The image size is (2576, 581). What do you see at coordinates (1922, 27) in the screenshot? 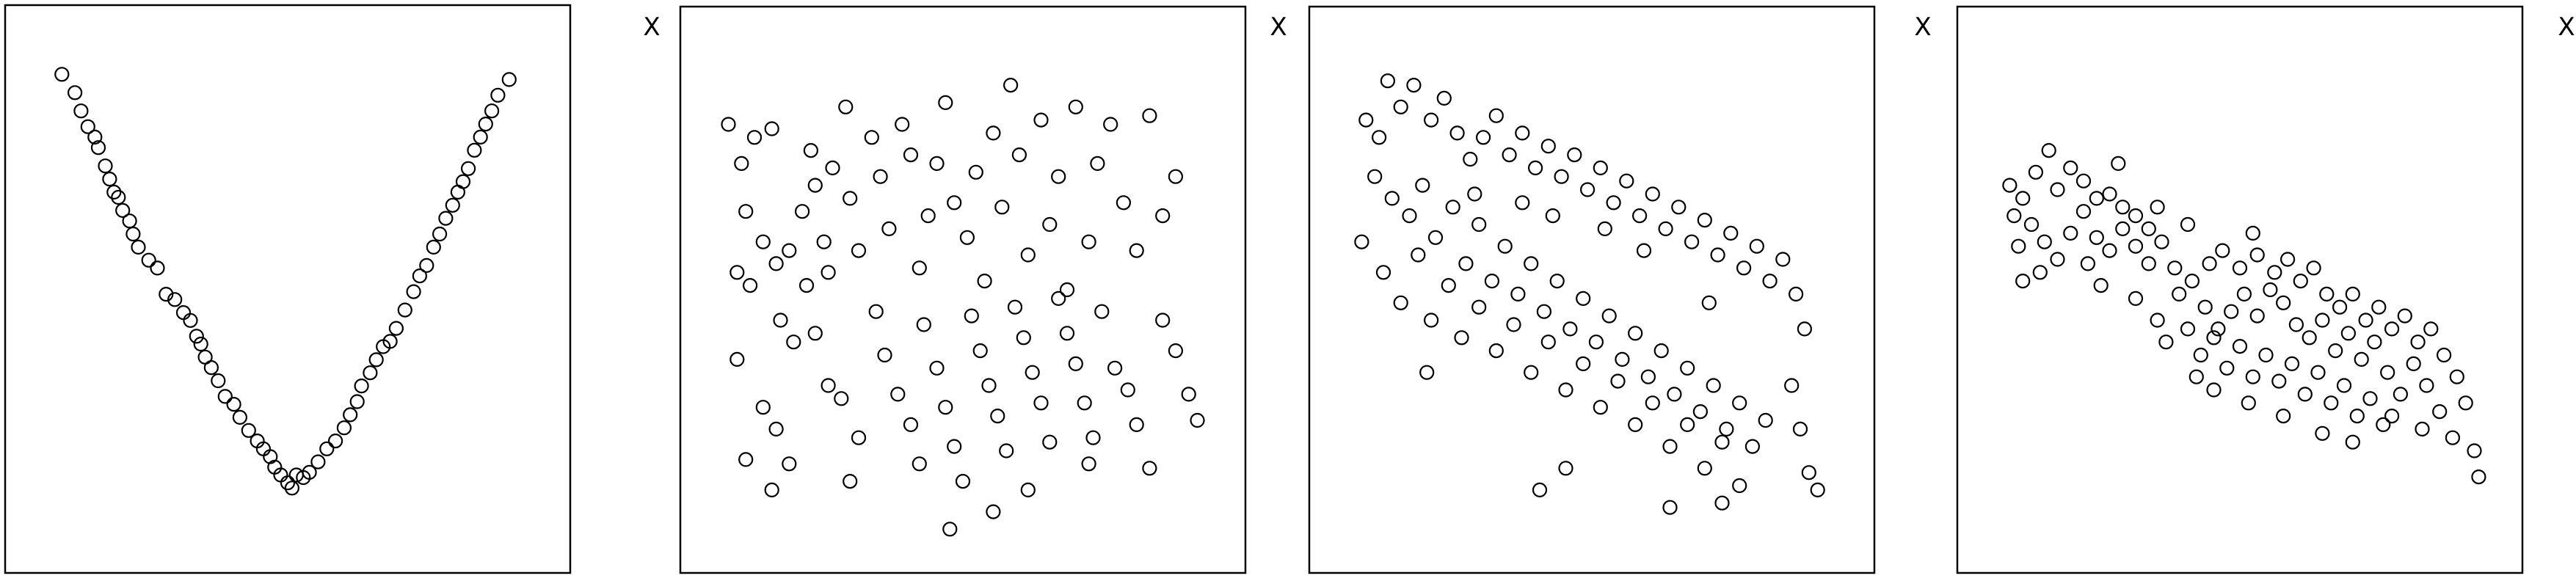
I see `x-axis-label-4: X` at bounding box center [1922, 27].